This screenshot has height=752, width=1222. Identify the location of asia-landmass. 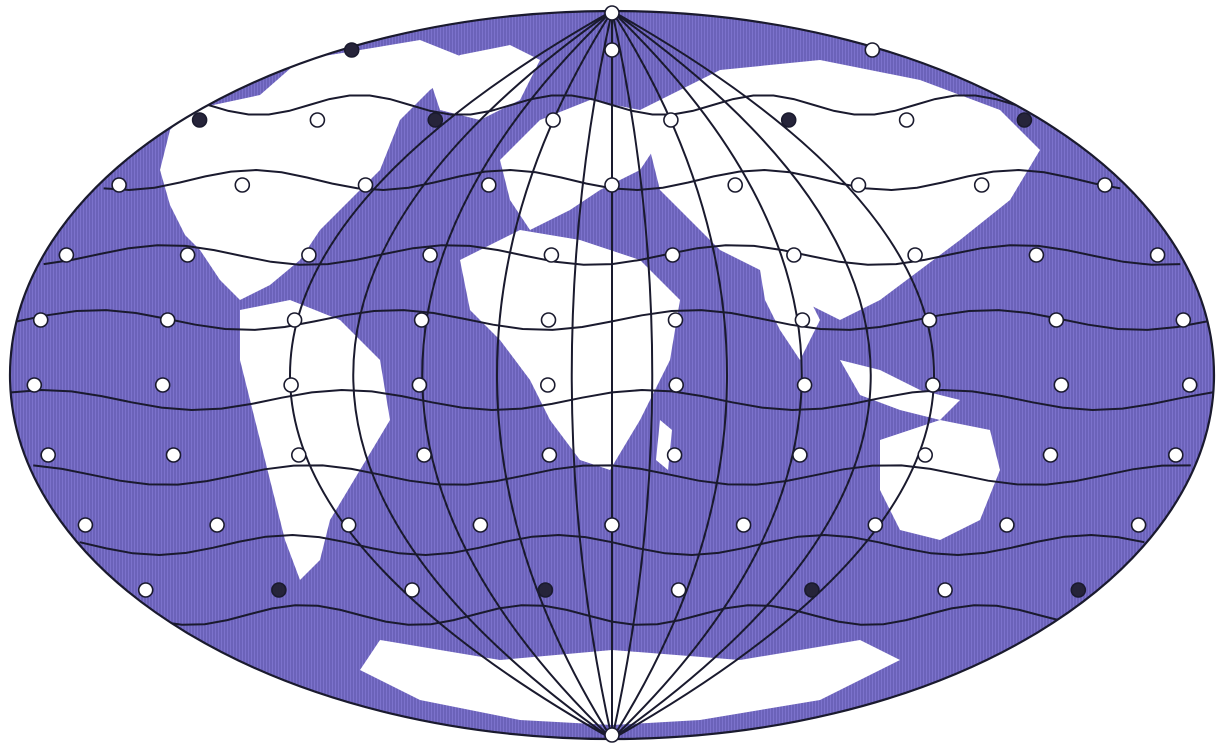
(840, 190).